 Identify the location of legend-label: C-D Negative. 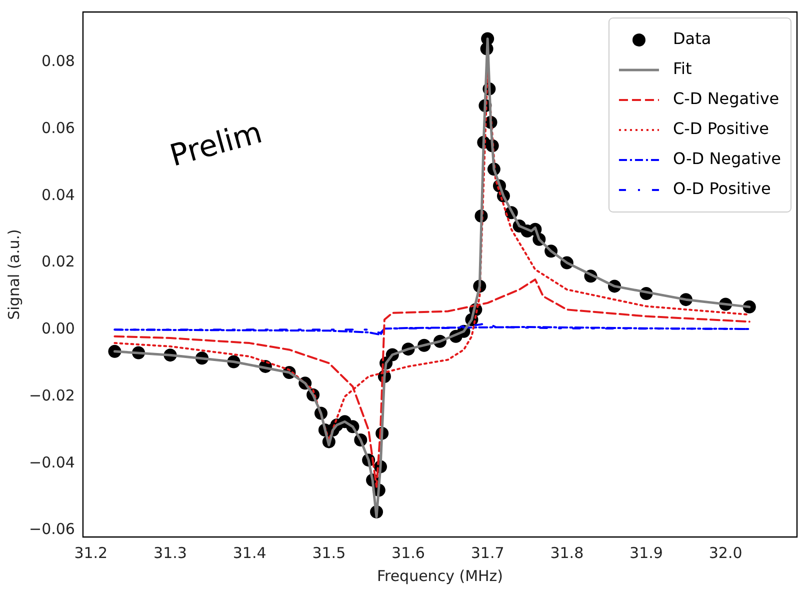
(726, 98).